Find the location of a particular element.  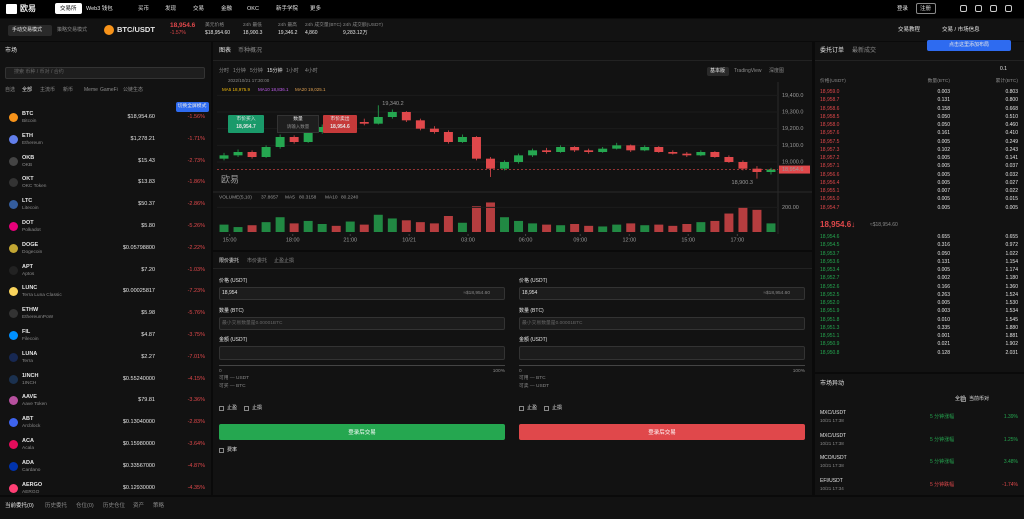

chart-tab: 图表 is located at coordinates (225, 51).